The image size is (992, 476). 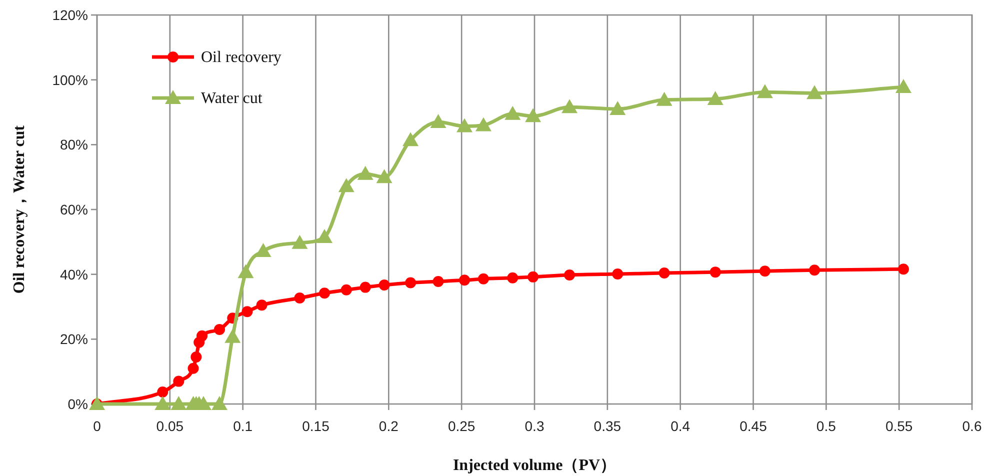 What do you see at coordinates (462, 426) in the screenshot?
I see `x-tick-label: 0.25` at bounding box center [462, 426].